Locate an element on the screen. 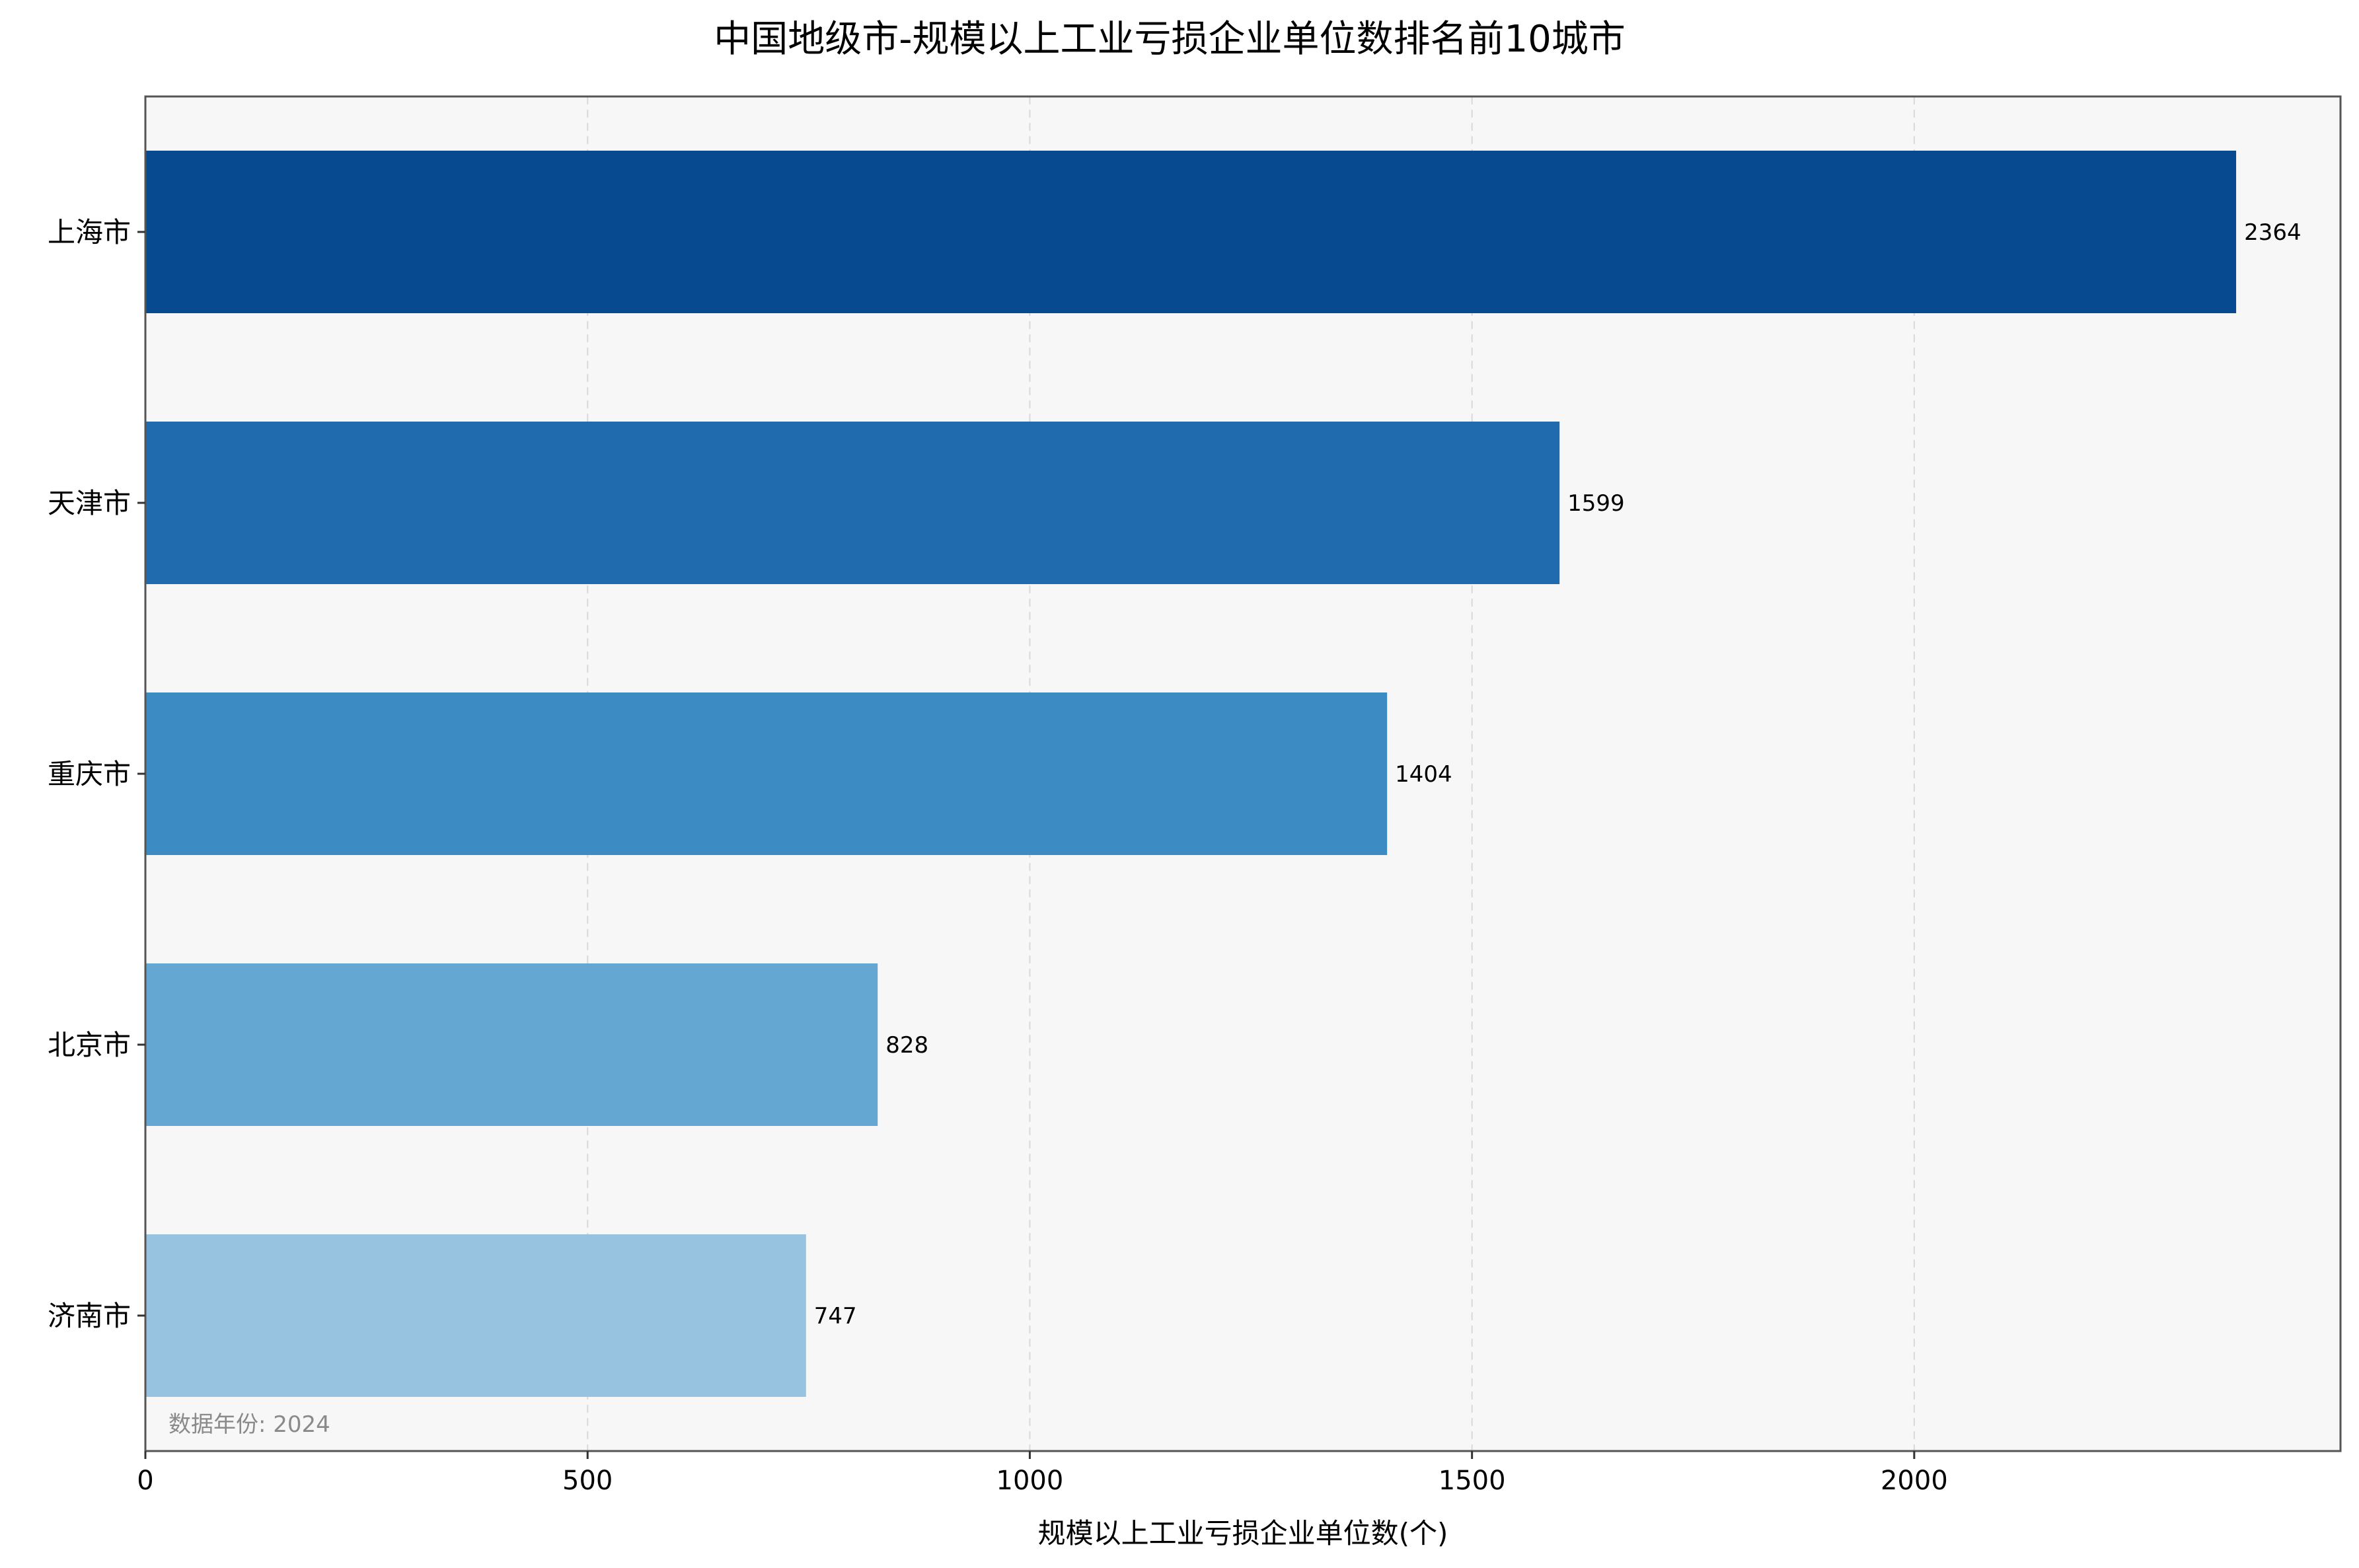  bar-value-label: 2364 is located at coordinates (2273, 232).